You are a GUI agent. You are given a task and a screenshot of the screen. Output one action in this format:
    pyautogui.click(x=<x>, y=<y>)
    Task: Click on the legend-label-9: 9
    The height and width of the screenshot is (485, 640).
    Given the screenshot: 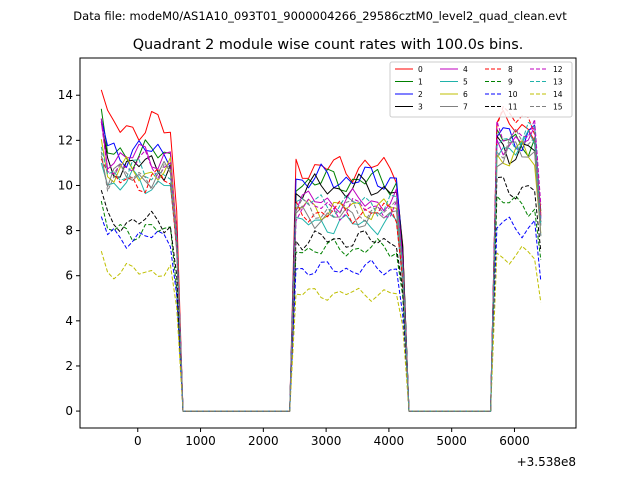 What is the action you would take?
    pyautogui.click(x=510, y=82)
    